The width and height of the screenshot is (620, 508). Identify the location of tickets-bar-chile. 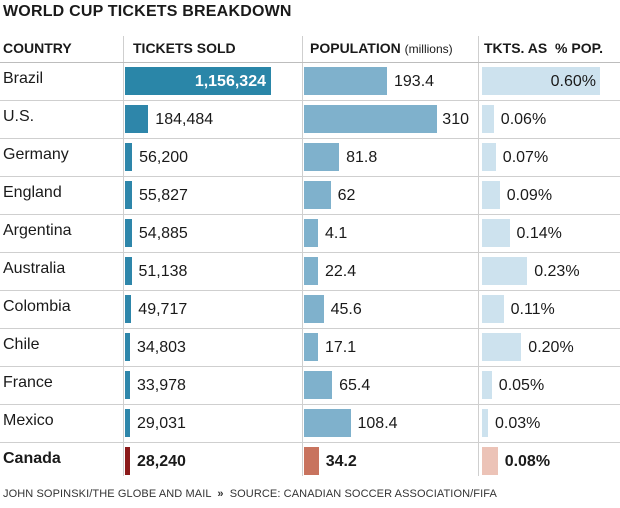
(127, 347).